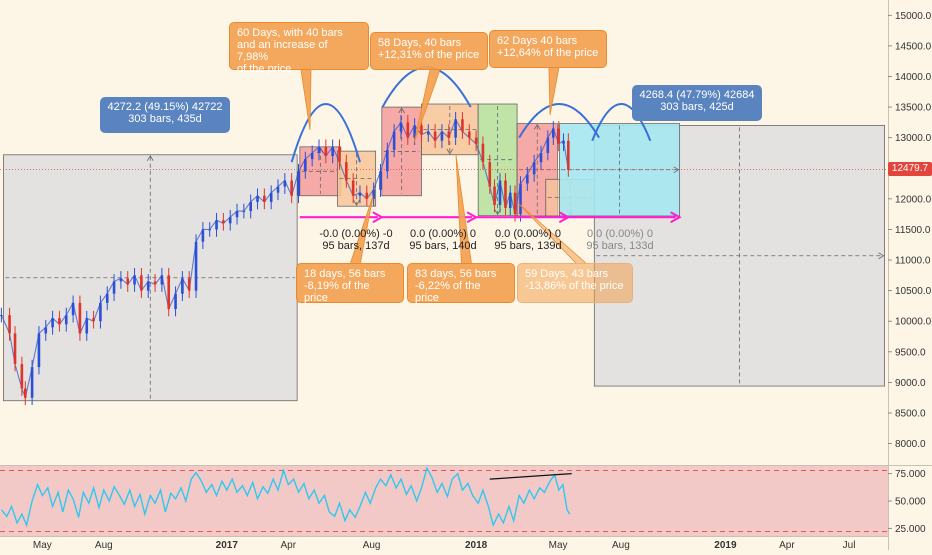  I want to click on callout-4: 4272.2 (49.15%) 42722 303 bars, 435d, so click(165, 115).